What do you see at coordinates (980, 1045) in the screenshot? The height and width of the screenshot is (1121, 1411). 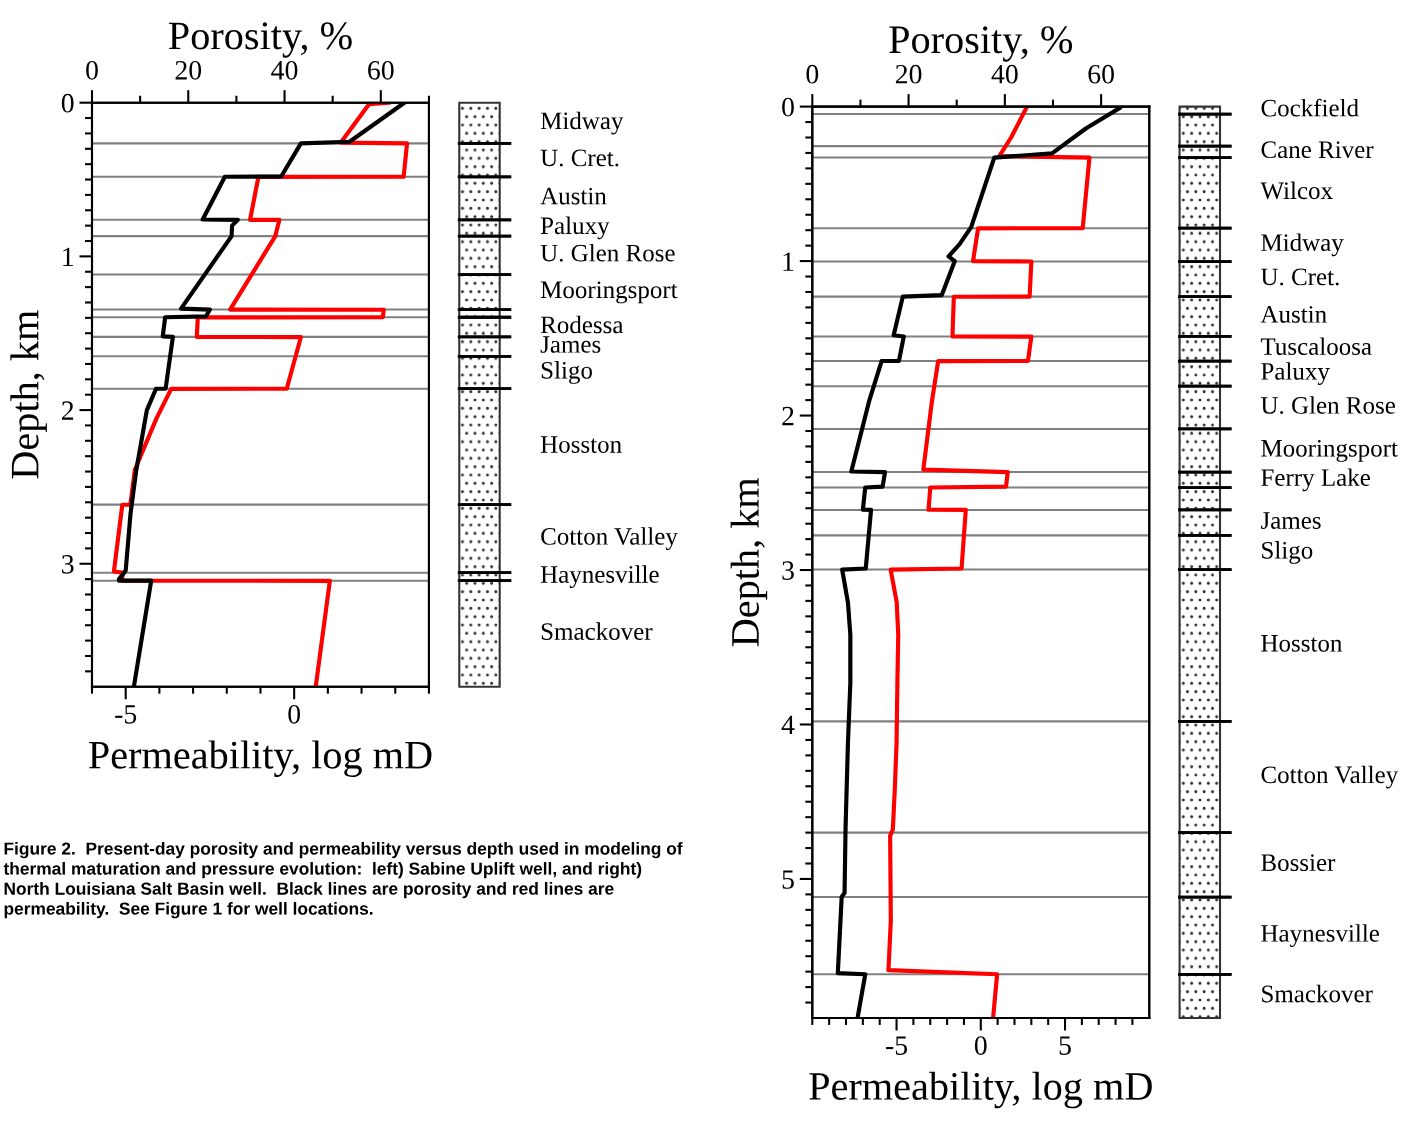 I see `x-tick-label: 0` at bounding box center [980, 1045].